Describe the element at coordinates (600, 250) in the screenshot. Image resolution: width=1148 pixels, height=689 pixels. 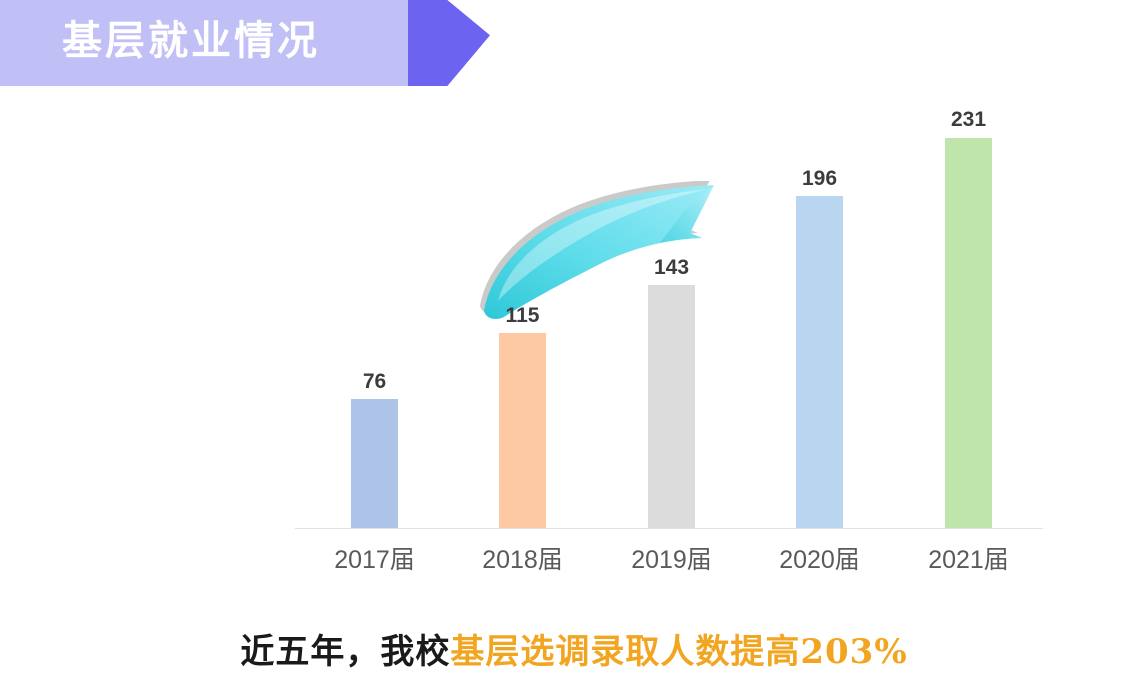
I see `growth-arrow-icon` at that location.